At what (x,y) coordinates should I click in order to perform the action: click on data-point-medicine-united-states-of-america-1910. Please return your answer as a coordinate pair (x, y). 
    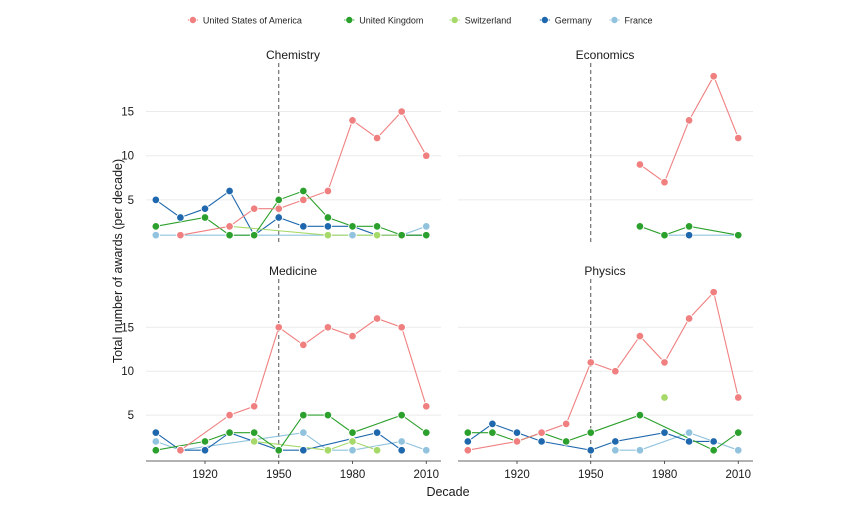
    Looking at the image, I should click on (180, 450).